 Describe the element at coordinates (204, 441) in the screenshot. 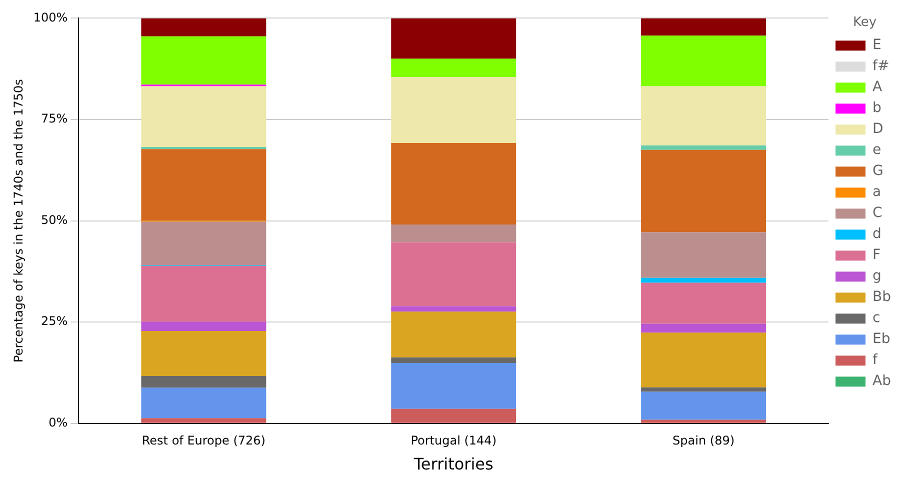

I see `x-tick-label: Rest of Europe (726)` at that location.